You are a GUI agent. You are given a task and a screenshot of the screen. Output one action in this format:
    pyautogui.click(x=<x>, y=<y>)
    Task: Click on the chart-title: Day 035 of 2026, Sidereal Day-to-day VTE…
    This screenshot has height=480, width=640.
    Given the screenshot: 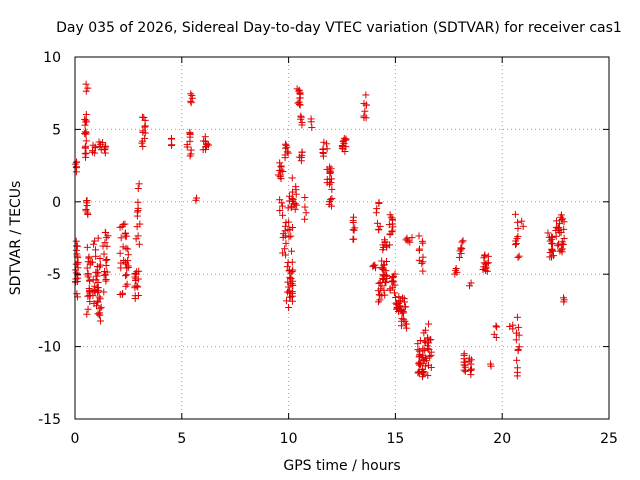 What is the action you would take?
    pyautogui.click(x=339, y=28)
    